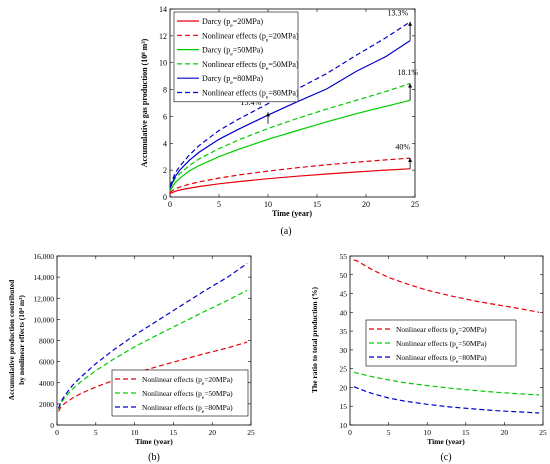 The image size is (550, 464). I want to click on y-tick-label: 15, so click(344, 406).